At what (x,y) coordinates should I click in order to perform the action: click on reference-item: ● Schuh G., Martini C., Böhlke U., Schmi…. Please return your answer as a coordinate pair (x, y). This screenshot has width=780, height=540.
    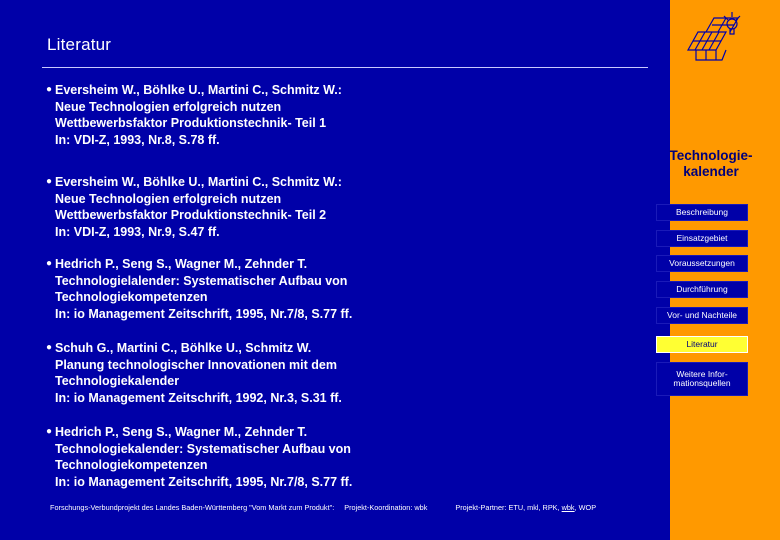
    Looking at the image, I should click on (346, 373).